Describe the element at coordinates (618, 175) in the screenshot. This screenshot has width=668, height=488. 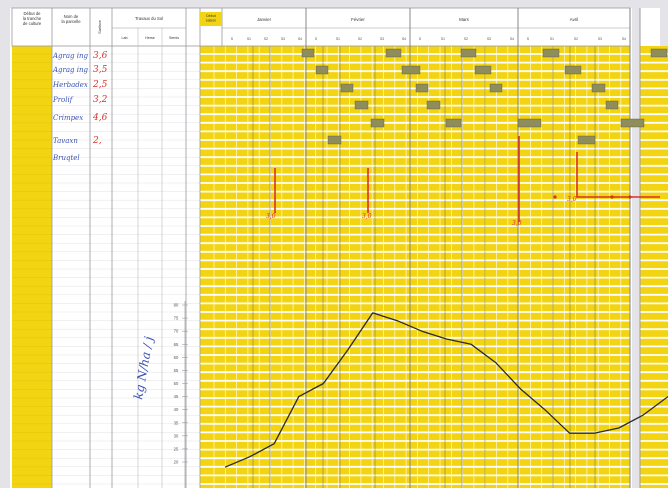
I see `red-marker-line` at that location.